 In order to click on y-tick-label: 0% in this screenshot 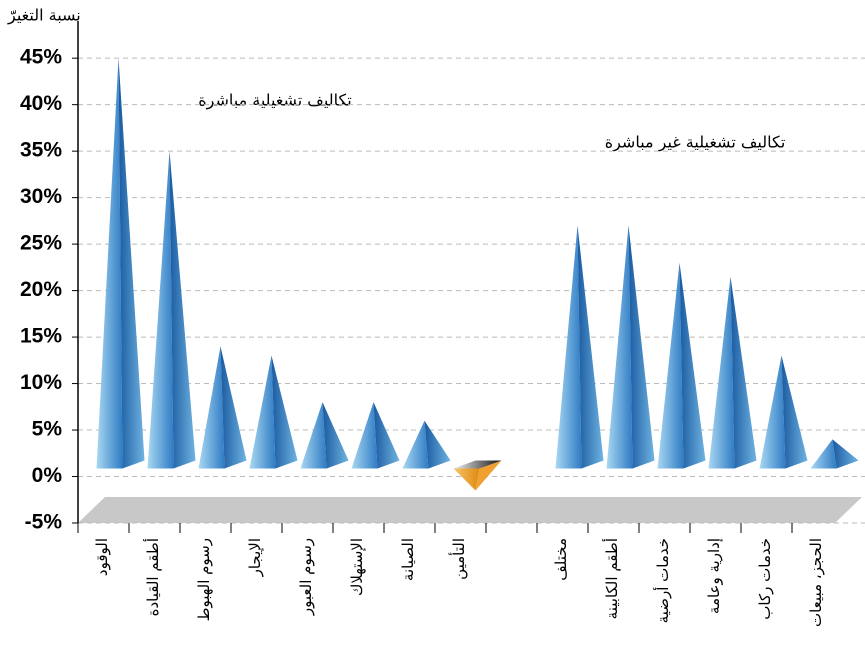, I will do `click(47, 475)`.